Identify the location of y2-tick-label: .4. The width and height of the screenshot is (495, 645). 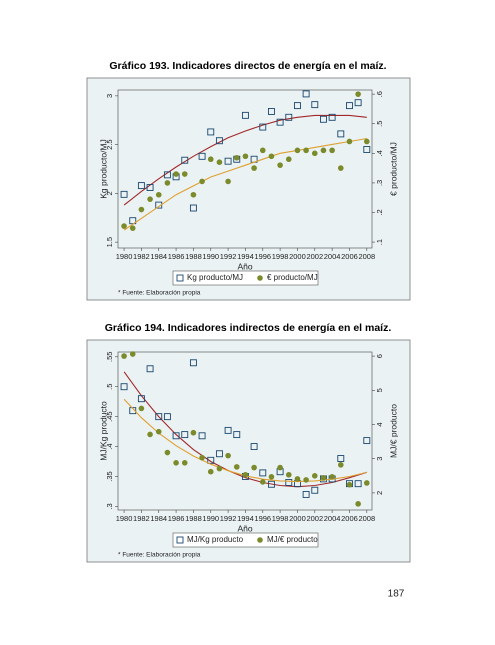
(379, 153).